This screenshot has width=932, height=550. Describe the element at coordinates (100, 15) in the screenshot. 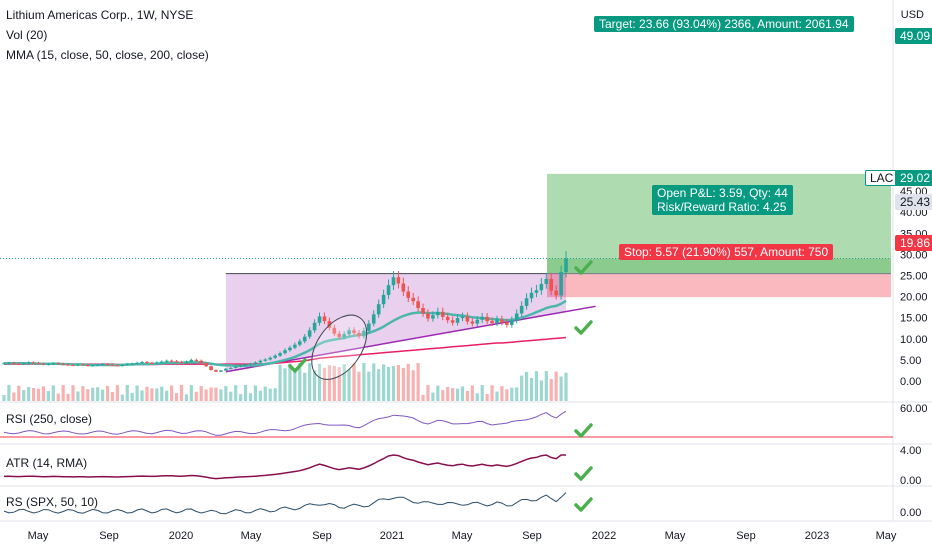

I see `legend-title: Lithium Americas Corp., 1W, NYSE` at that location.